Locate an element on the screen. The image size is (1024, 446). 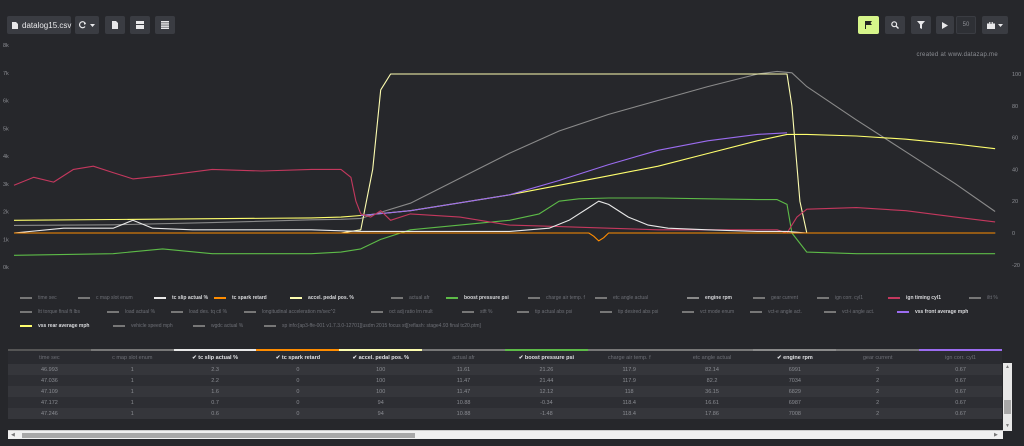
legend-item: oct adj ratio lrn mult is located at coordinates (402, 312).